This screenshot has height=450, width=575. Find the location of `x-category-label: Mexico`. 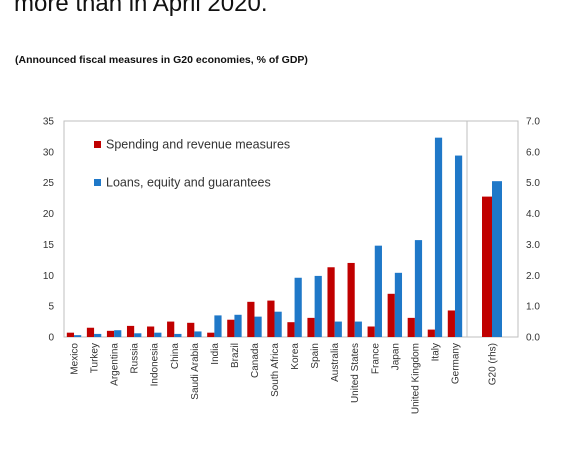

x-category-label: Mexico is located at coordinates (75, 359).